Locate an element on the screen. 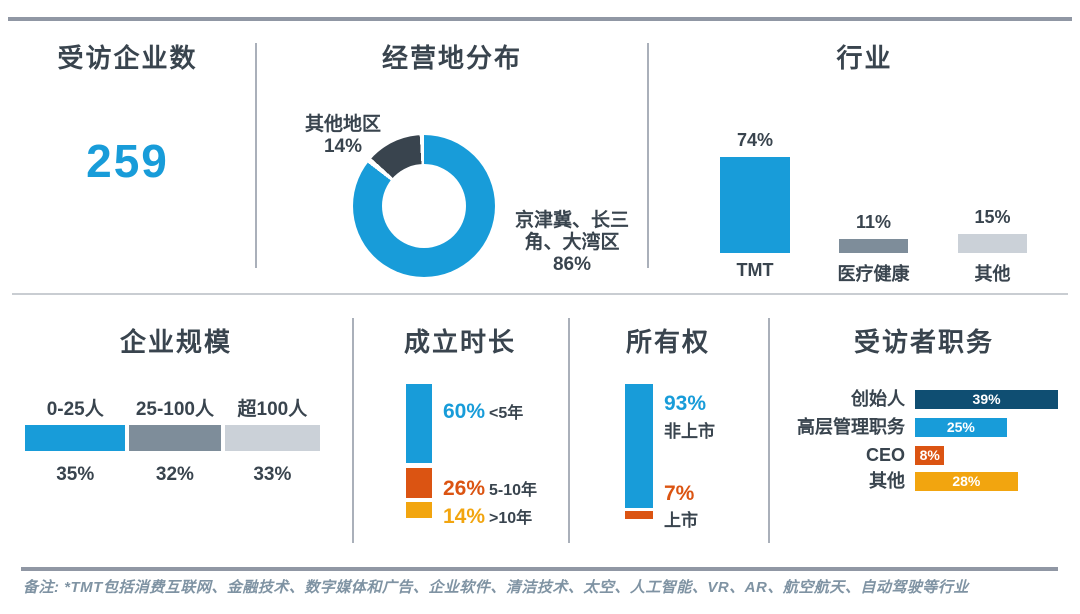 Image resolution: width=1080 pixels, height=614 pixels. section-title: 企业规模 is located at coordinates (175, 342).